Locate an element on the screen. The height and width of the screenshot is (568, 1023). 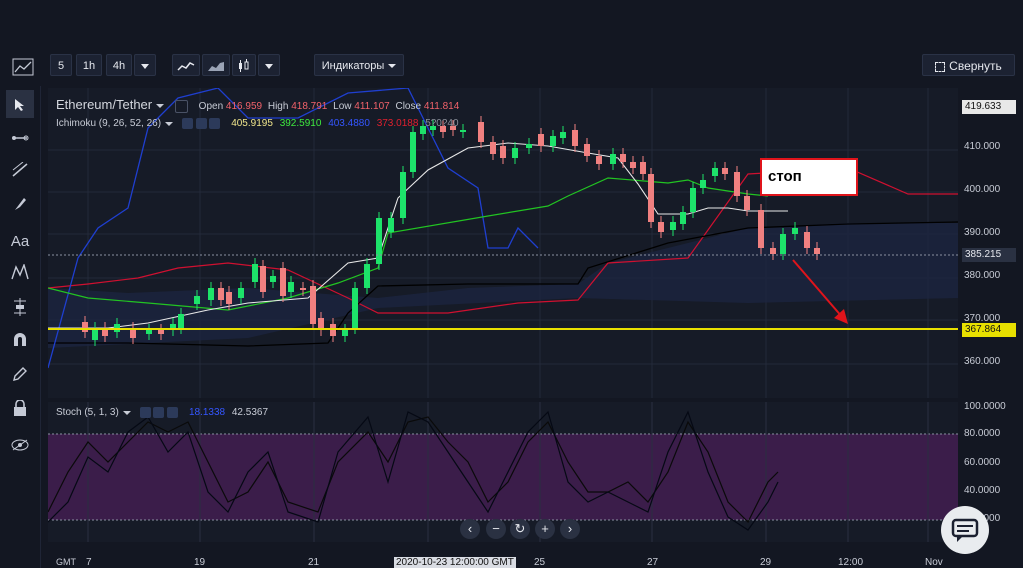
stoch-d-line is located at coordinates (413, 470).